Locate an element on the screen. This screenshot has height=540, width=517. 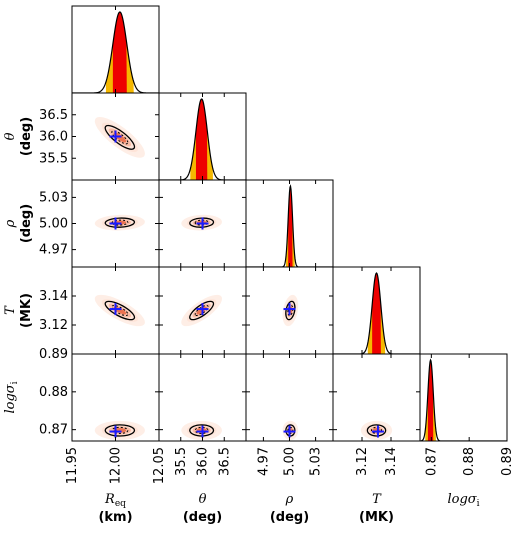
panel-logsig-vs-T is located at coordinates (376, 430).